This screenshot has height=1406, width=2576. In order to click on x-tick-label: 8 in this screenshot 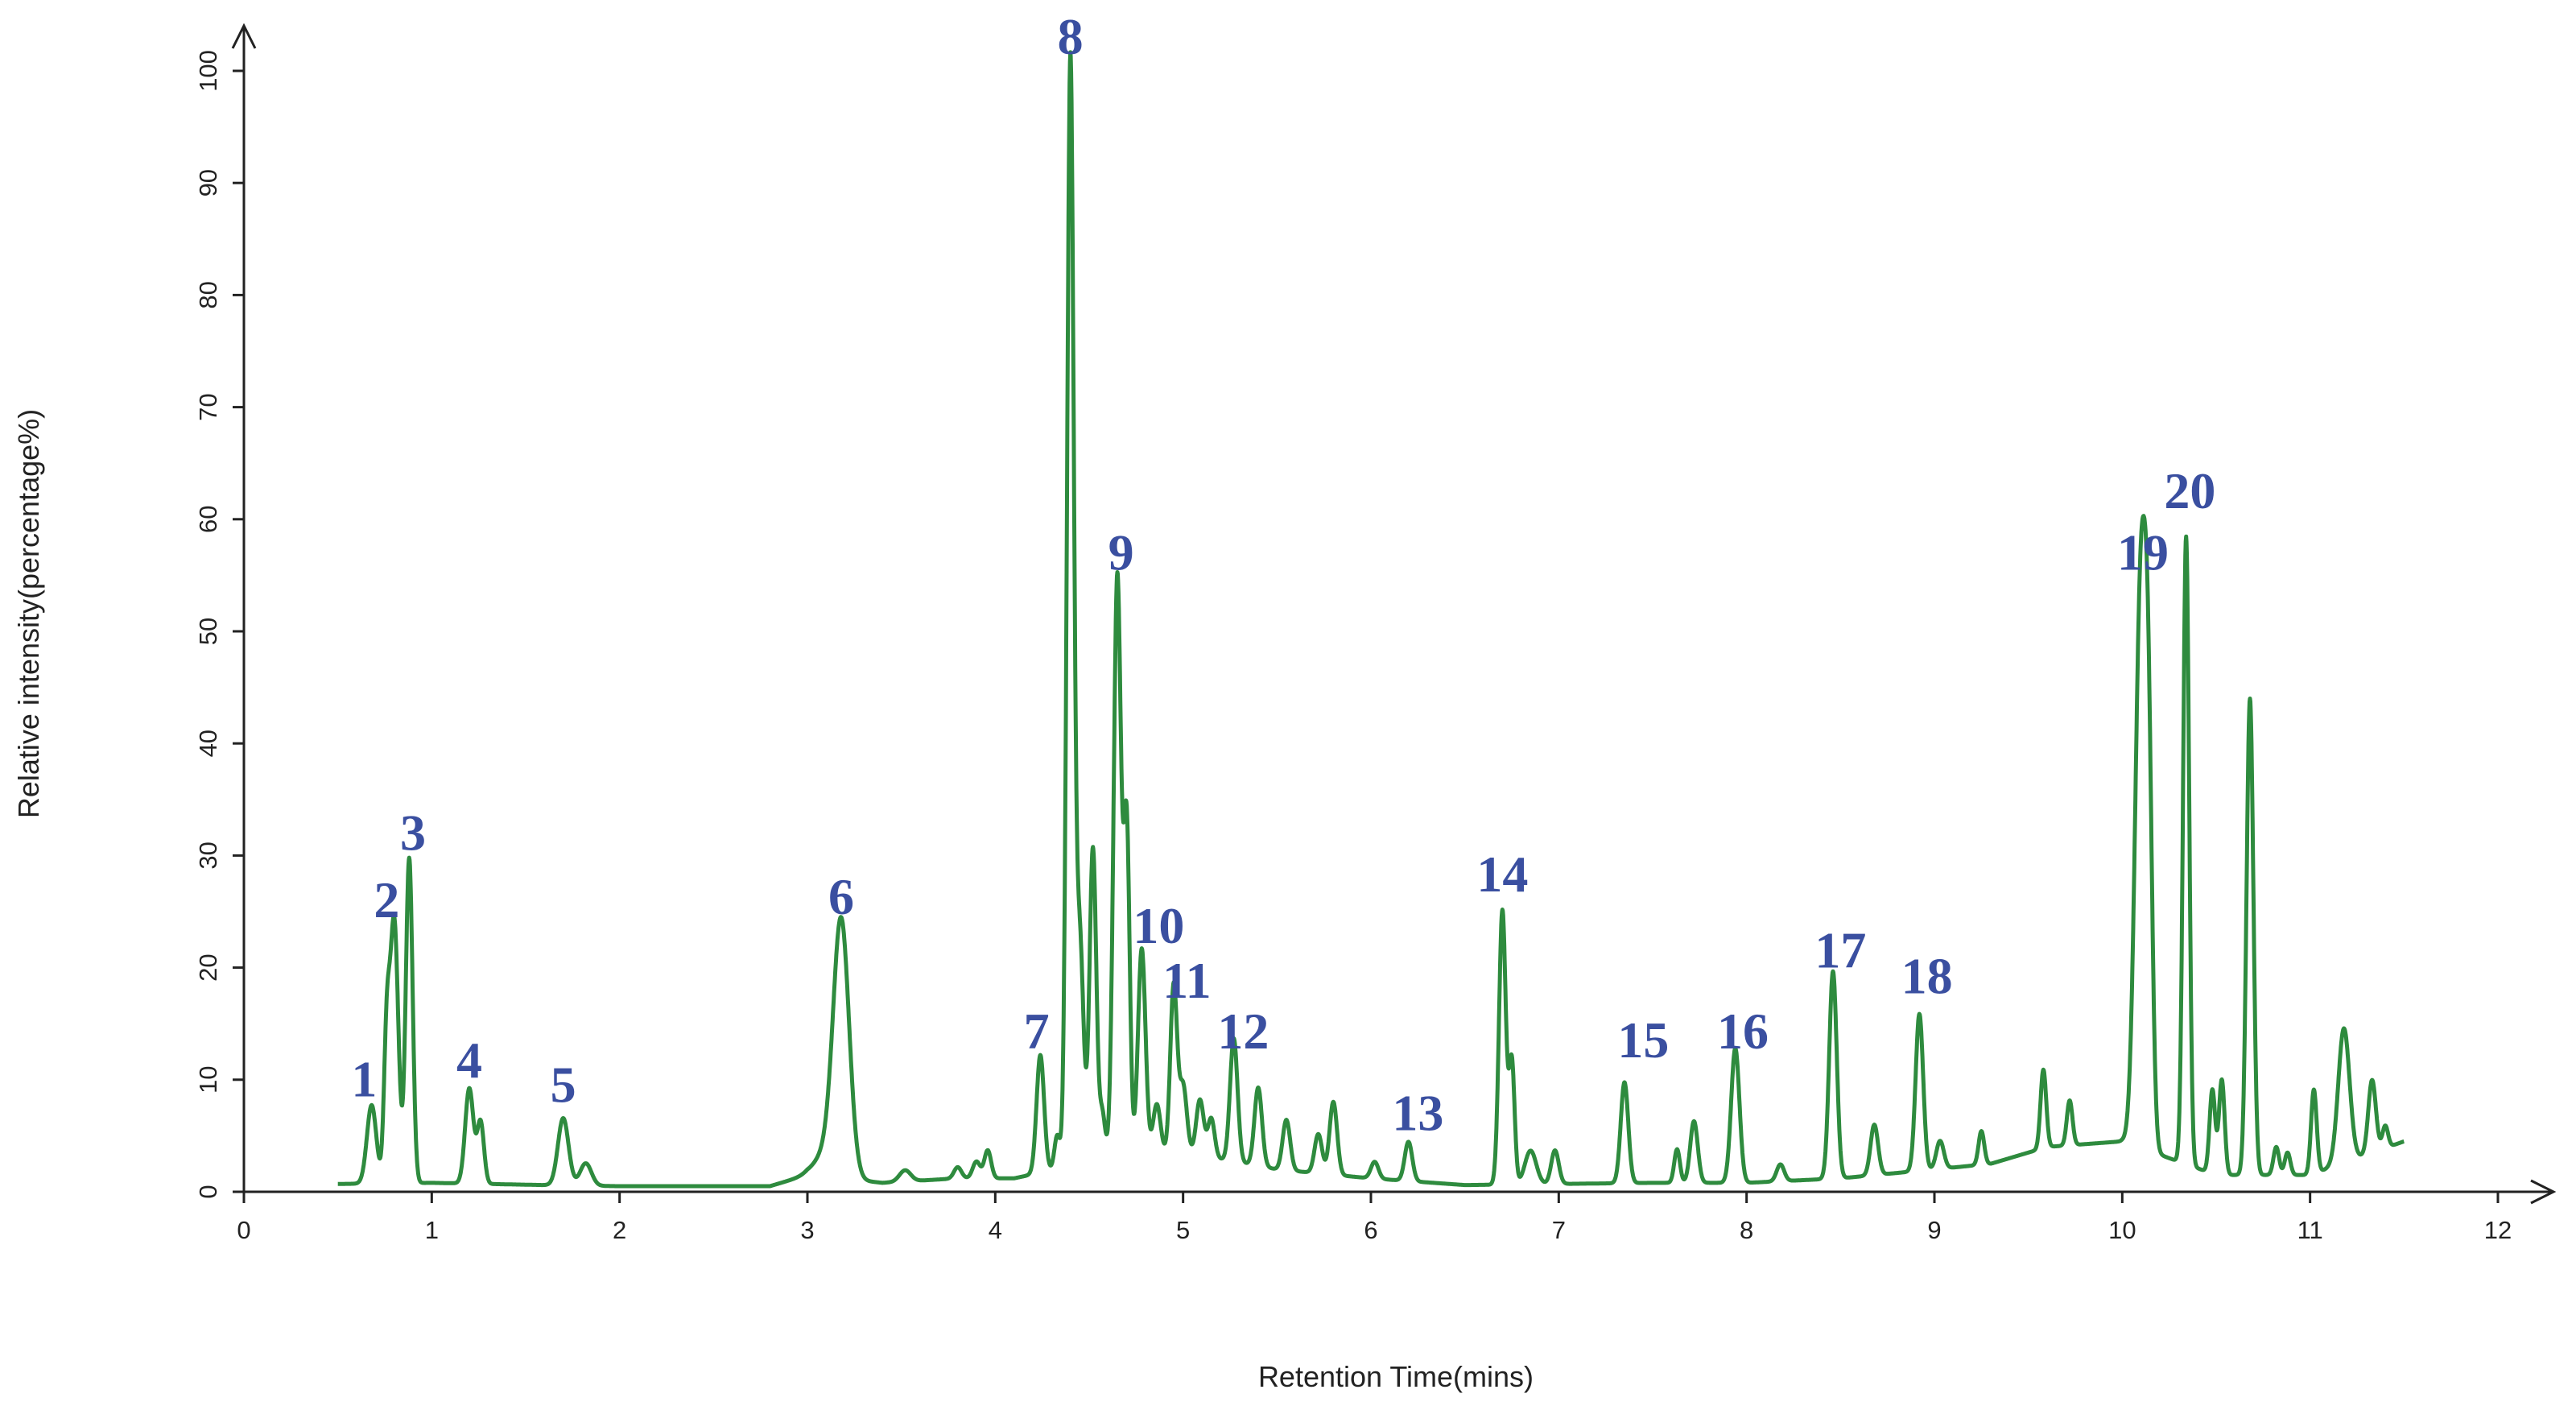, I will do `click(1746, 1230)`.